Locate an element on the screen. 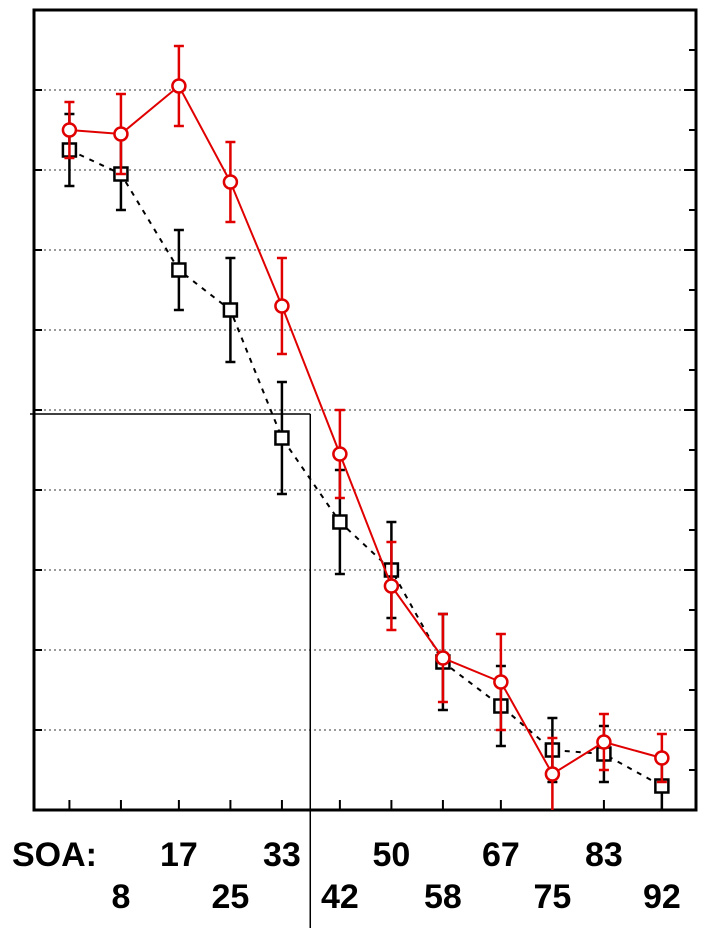  labels-layer: SOA: 17 33 50 67 83 8 25 42 58 75 92 is located at coordinates (346, 876).